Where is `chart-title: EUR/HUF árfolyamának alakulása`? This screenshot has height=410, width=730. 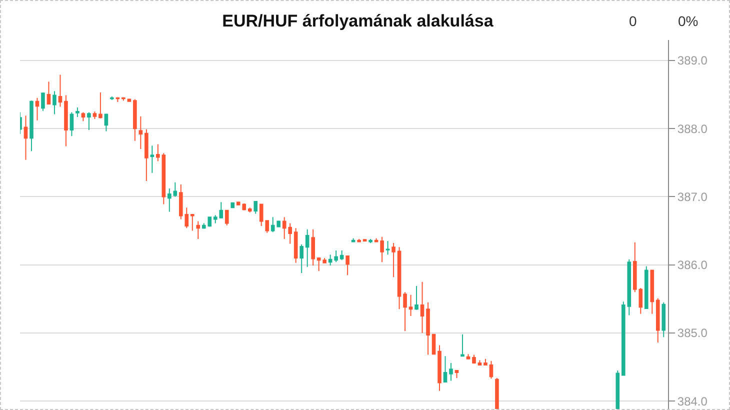
chart-title: EUR/HUF árfolyamának alakulása is located at coordinates (358, 20).